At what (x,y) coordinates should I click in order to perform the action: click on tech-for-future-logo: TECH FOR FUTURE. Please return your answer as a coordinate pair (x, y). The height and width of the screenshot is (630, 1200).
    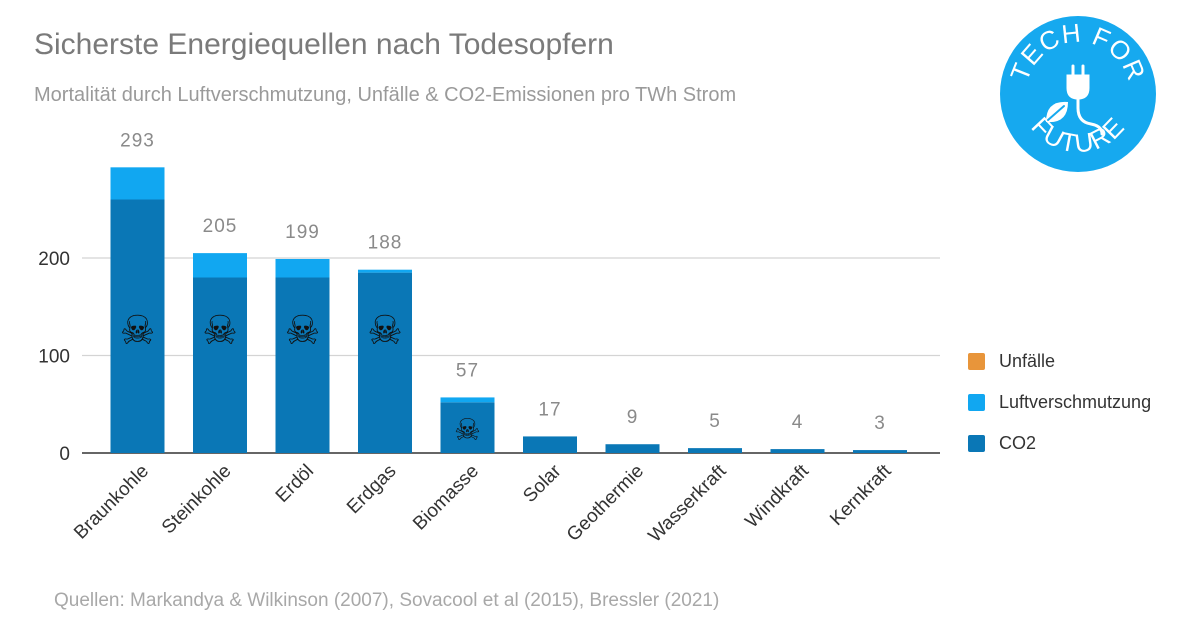
    Looking at the image, I should click on (1078, 94).